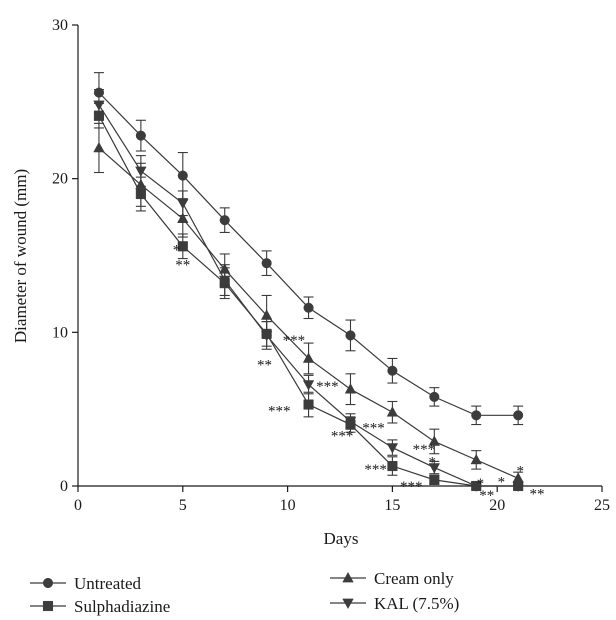  What do you see at coordinates (497, 505) in the screenshot?
I see `x-tick-label: 20` at bounding box center [497, 505].